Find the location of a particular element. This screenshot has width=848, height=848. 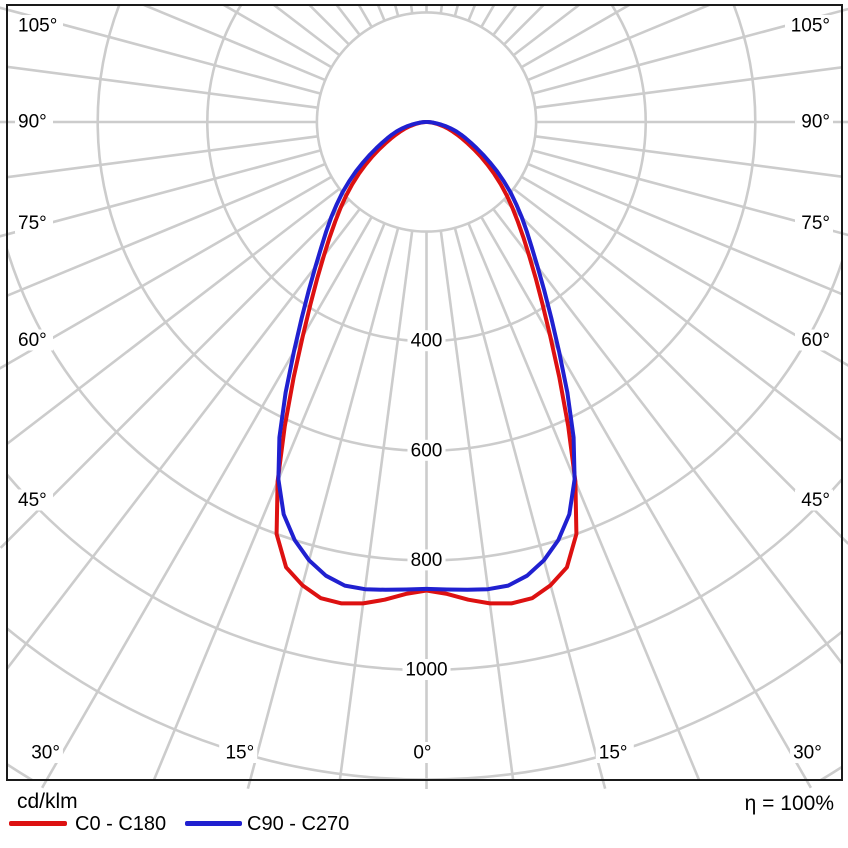

units-label: cd/klm is located at coordinates (47, 801).